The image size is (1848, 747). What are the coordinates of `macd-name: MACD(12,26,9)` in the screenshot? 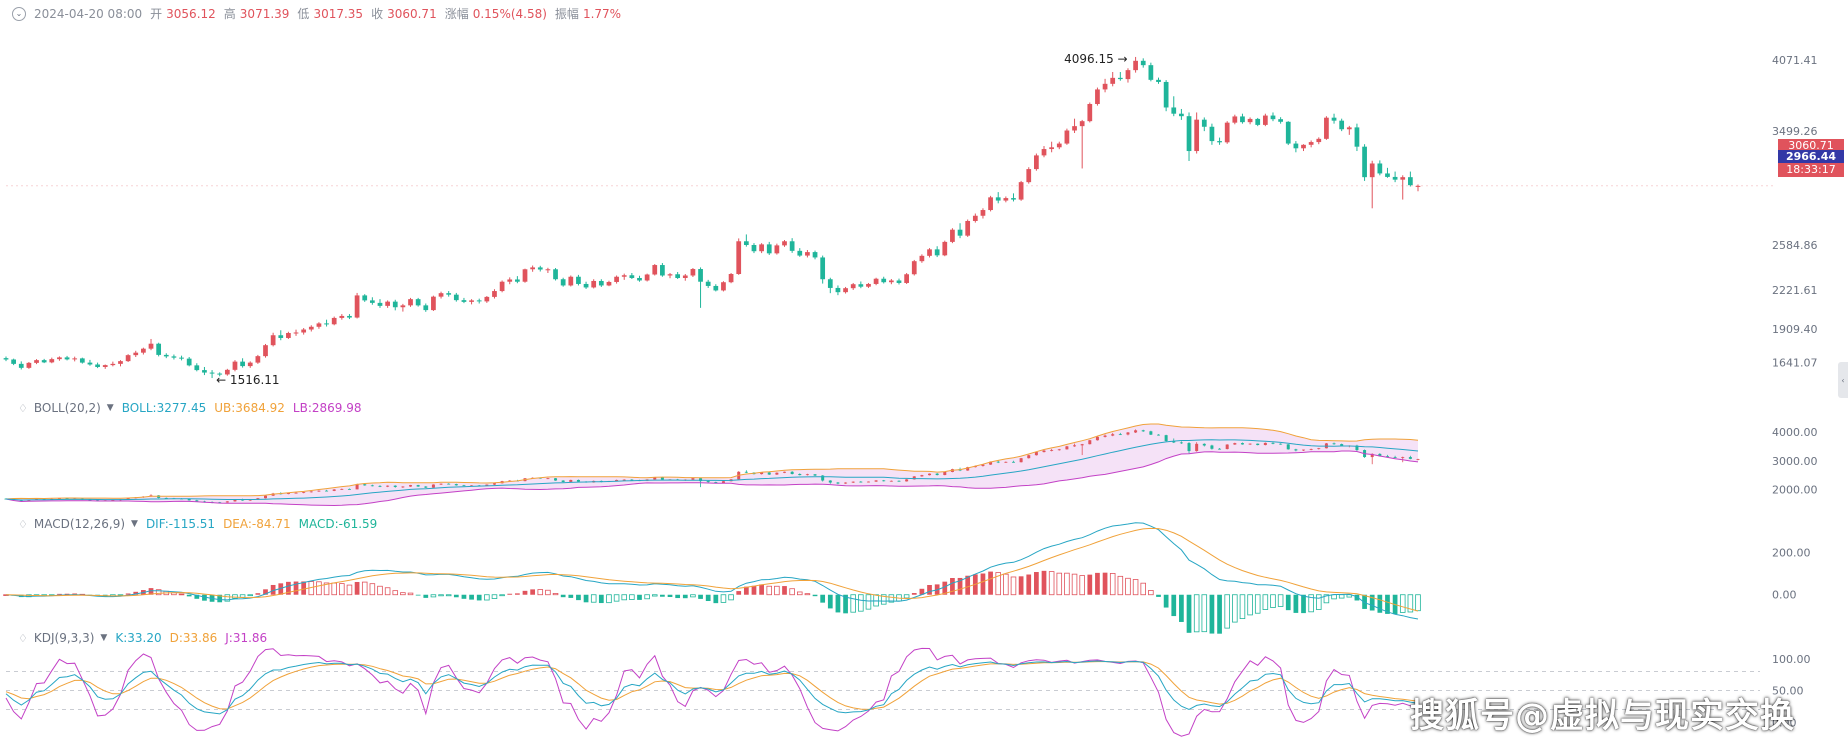 It's located at (79, 524).